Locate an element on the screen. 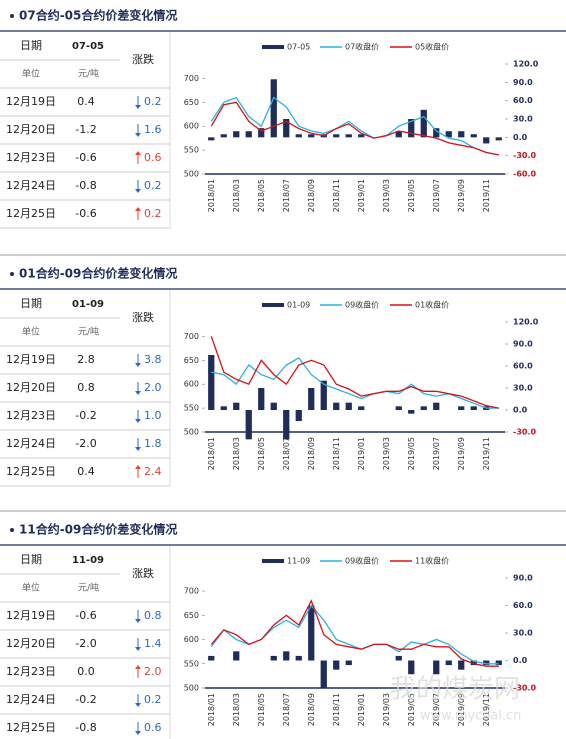 This screenshot has width=566, height=739. legend-label: 05收盘价 is located at coordinates (432, 47).